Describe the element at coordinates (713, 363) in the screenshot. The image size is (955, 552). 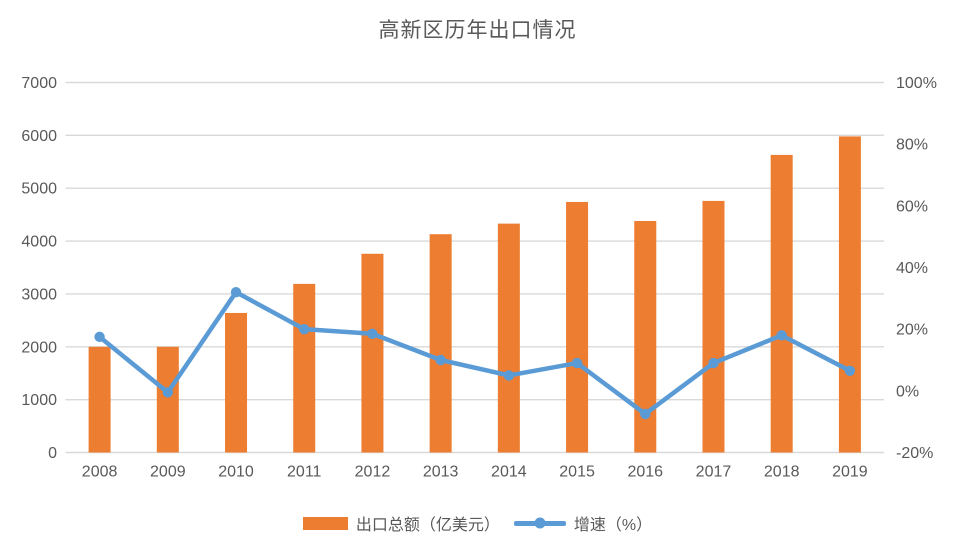
I see `marker-2017` at that location.